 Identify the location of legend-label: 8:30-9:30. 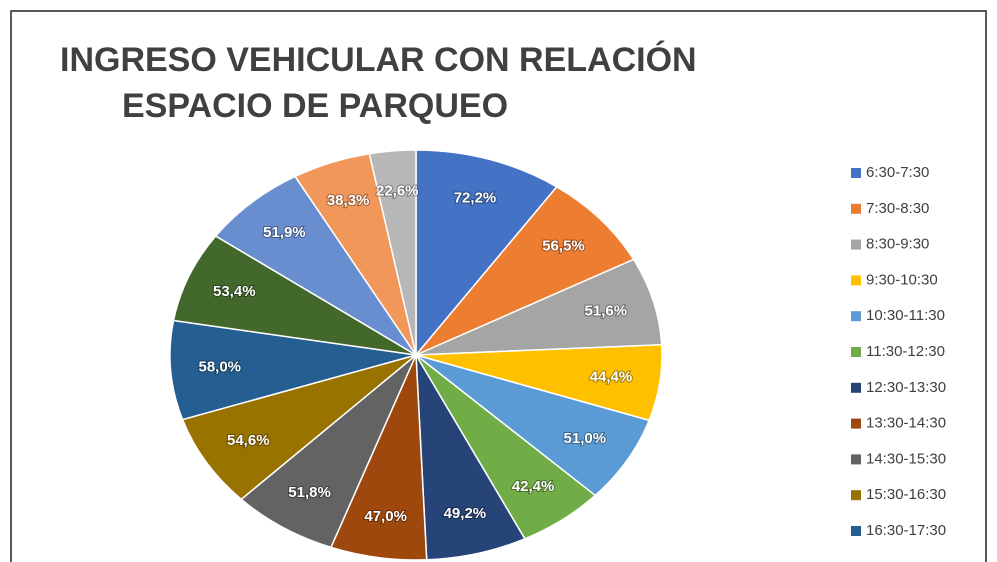
(897, 244).